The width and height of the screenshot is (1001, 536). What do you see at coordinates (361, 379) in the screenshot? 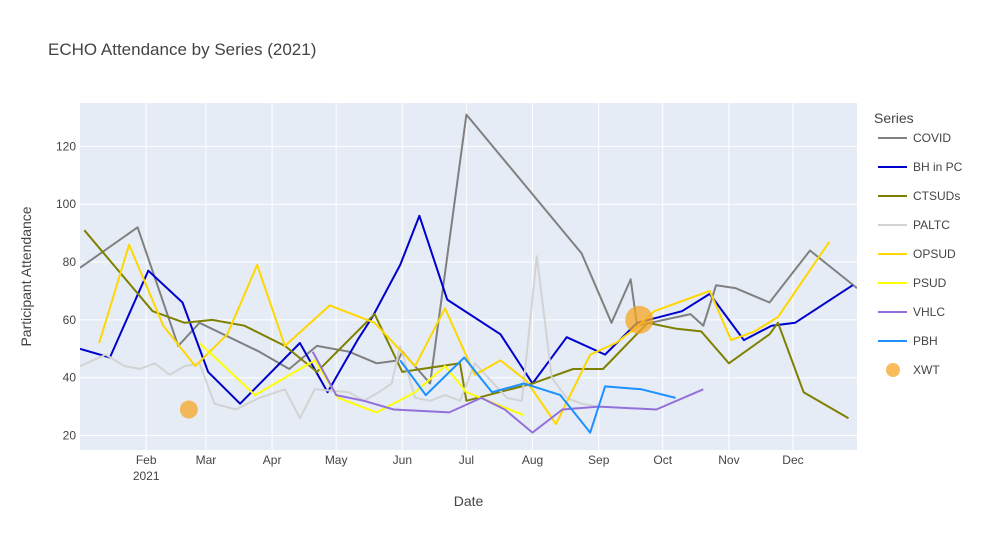
I see `series-psud-line` at bounding box center [361, 379].